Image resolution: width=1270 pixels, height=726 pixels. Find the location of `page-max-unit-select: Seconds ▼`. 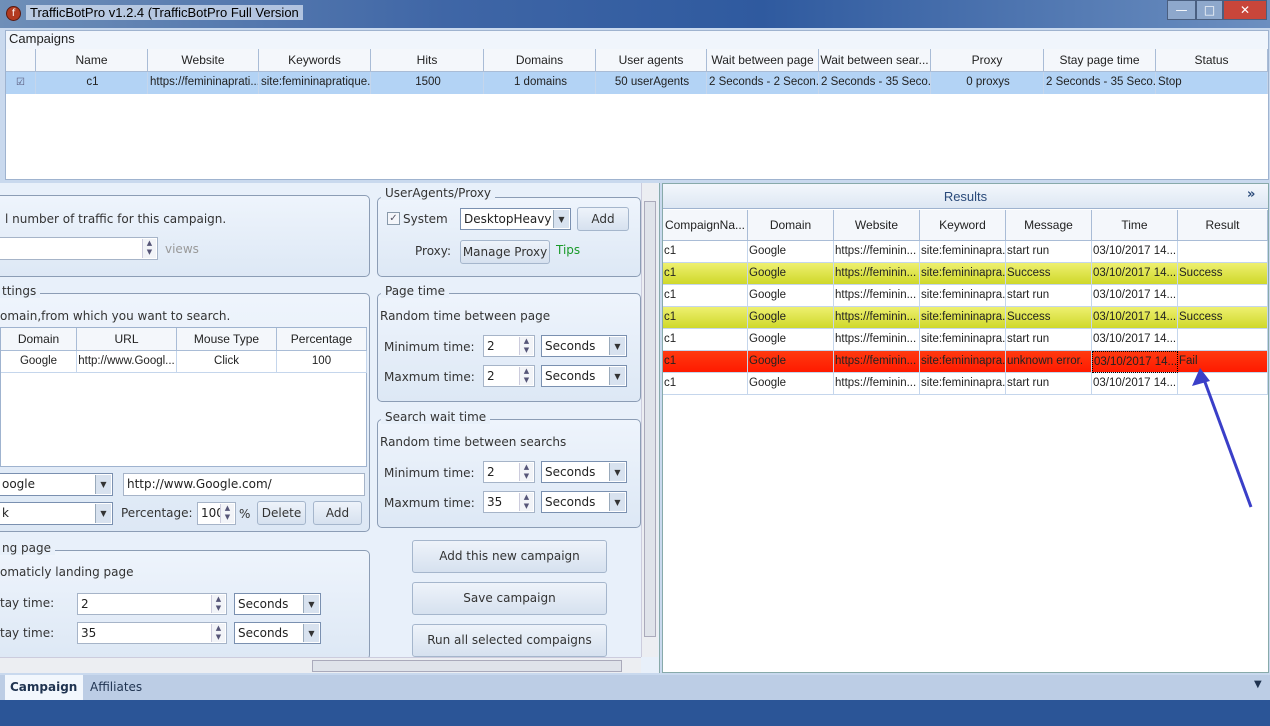

page-max-unit-select: Seconds ▼ is located at coordinates (584, 376).